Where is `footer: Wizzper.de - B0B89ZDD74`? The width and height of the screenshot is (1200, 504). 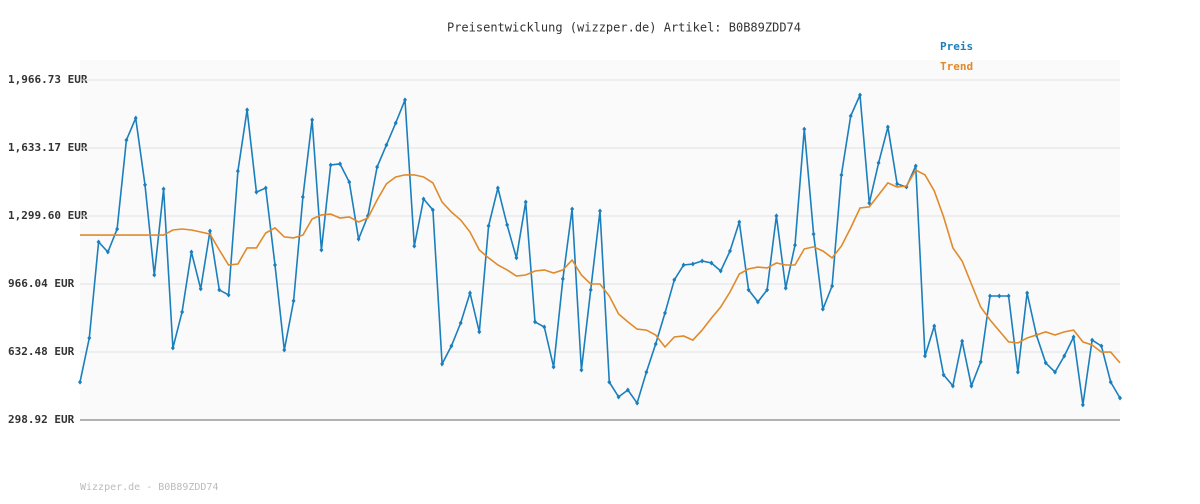
footer: Wizzper.de - B0B89ZDD74 is located at coordinates (149, 487).